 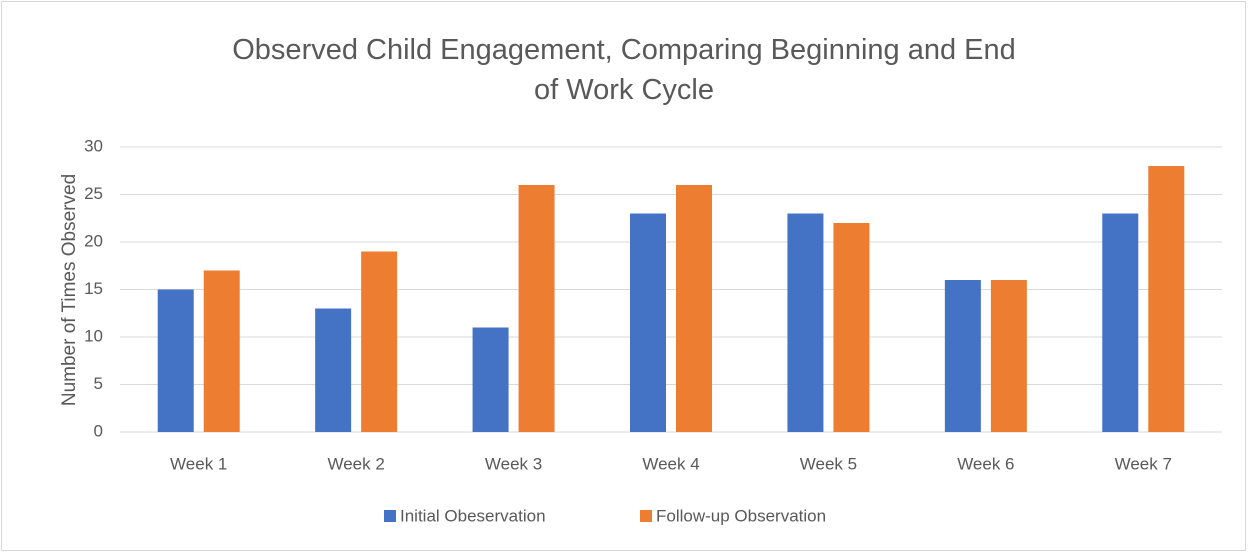 I want to click on x-tick-label: Week 7, so click(x=1143, y=463).